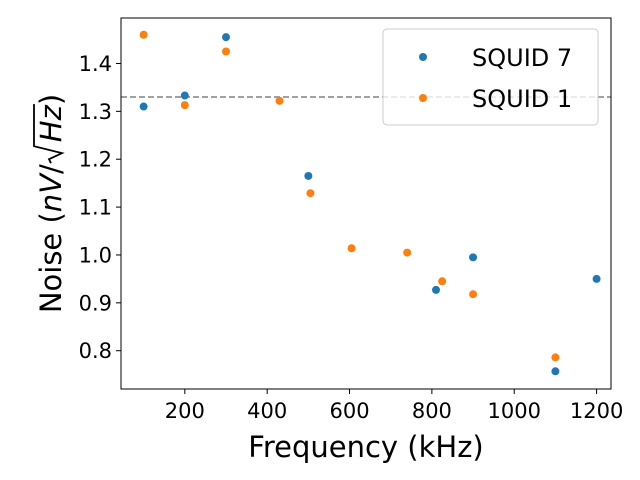 The height and width of the screenshot is (480, 640). I want to click on y-axis-title-prefix: Noise (, so click(51, 262).